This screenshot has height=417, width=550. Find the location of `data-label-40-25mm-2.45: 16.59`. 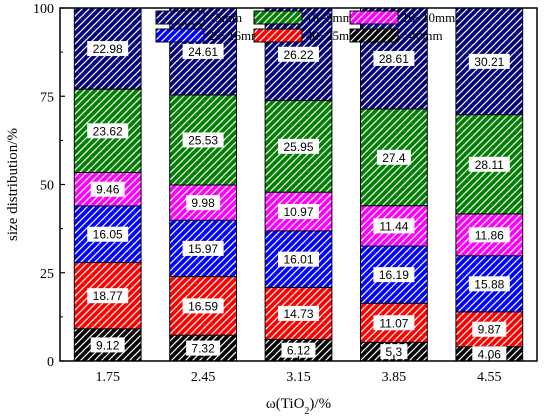

data-label-40-25mm-2.45: 16.59 is located at coordinates (203, 306).